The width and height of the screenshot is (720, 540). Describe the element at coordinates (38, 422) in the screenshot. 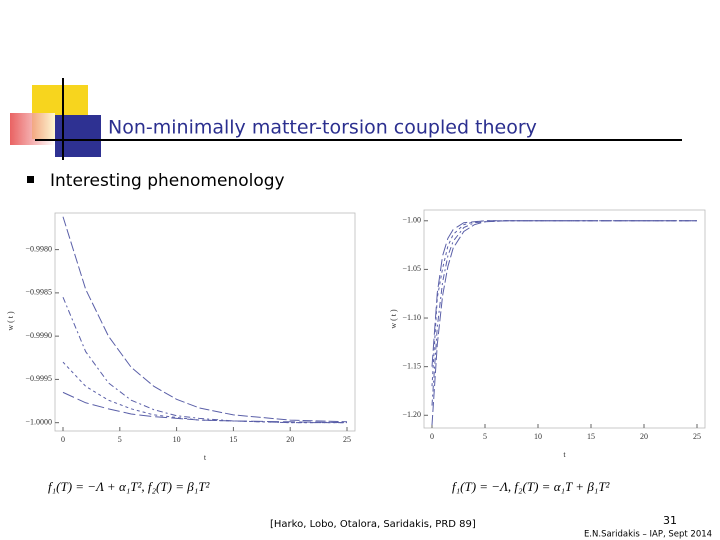

I see `y-tick-label: −1.0000` at that location.